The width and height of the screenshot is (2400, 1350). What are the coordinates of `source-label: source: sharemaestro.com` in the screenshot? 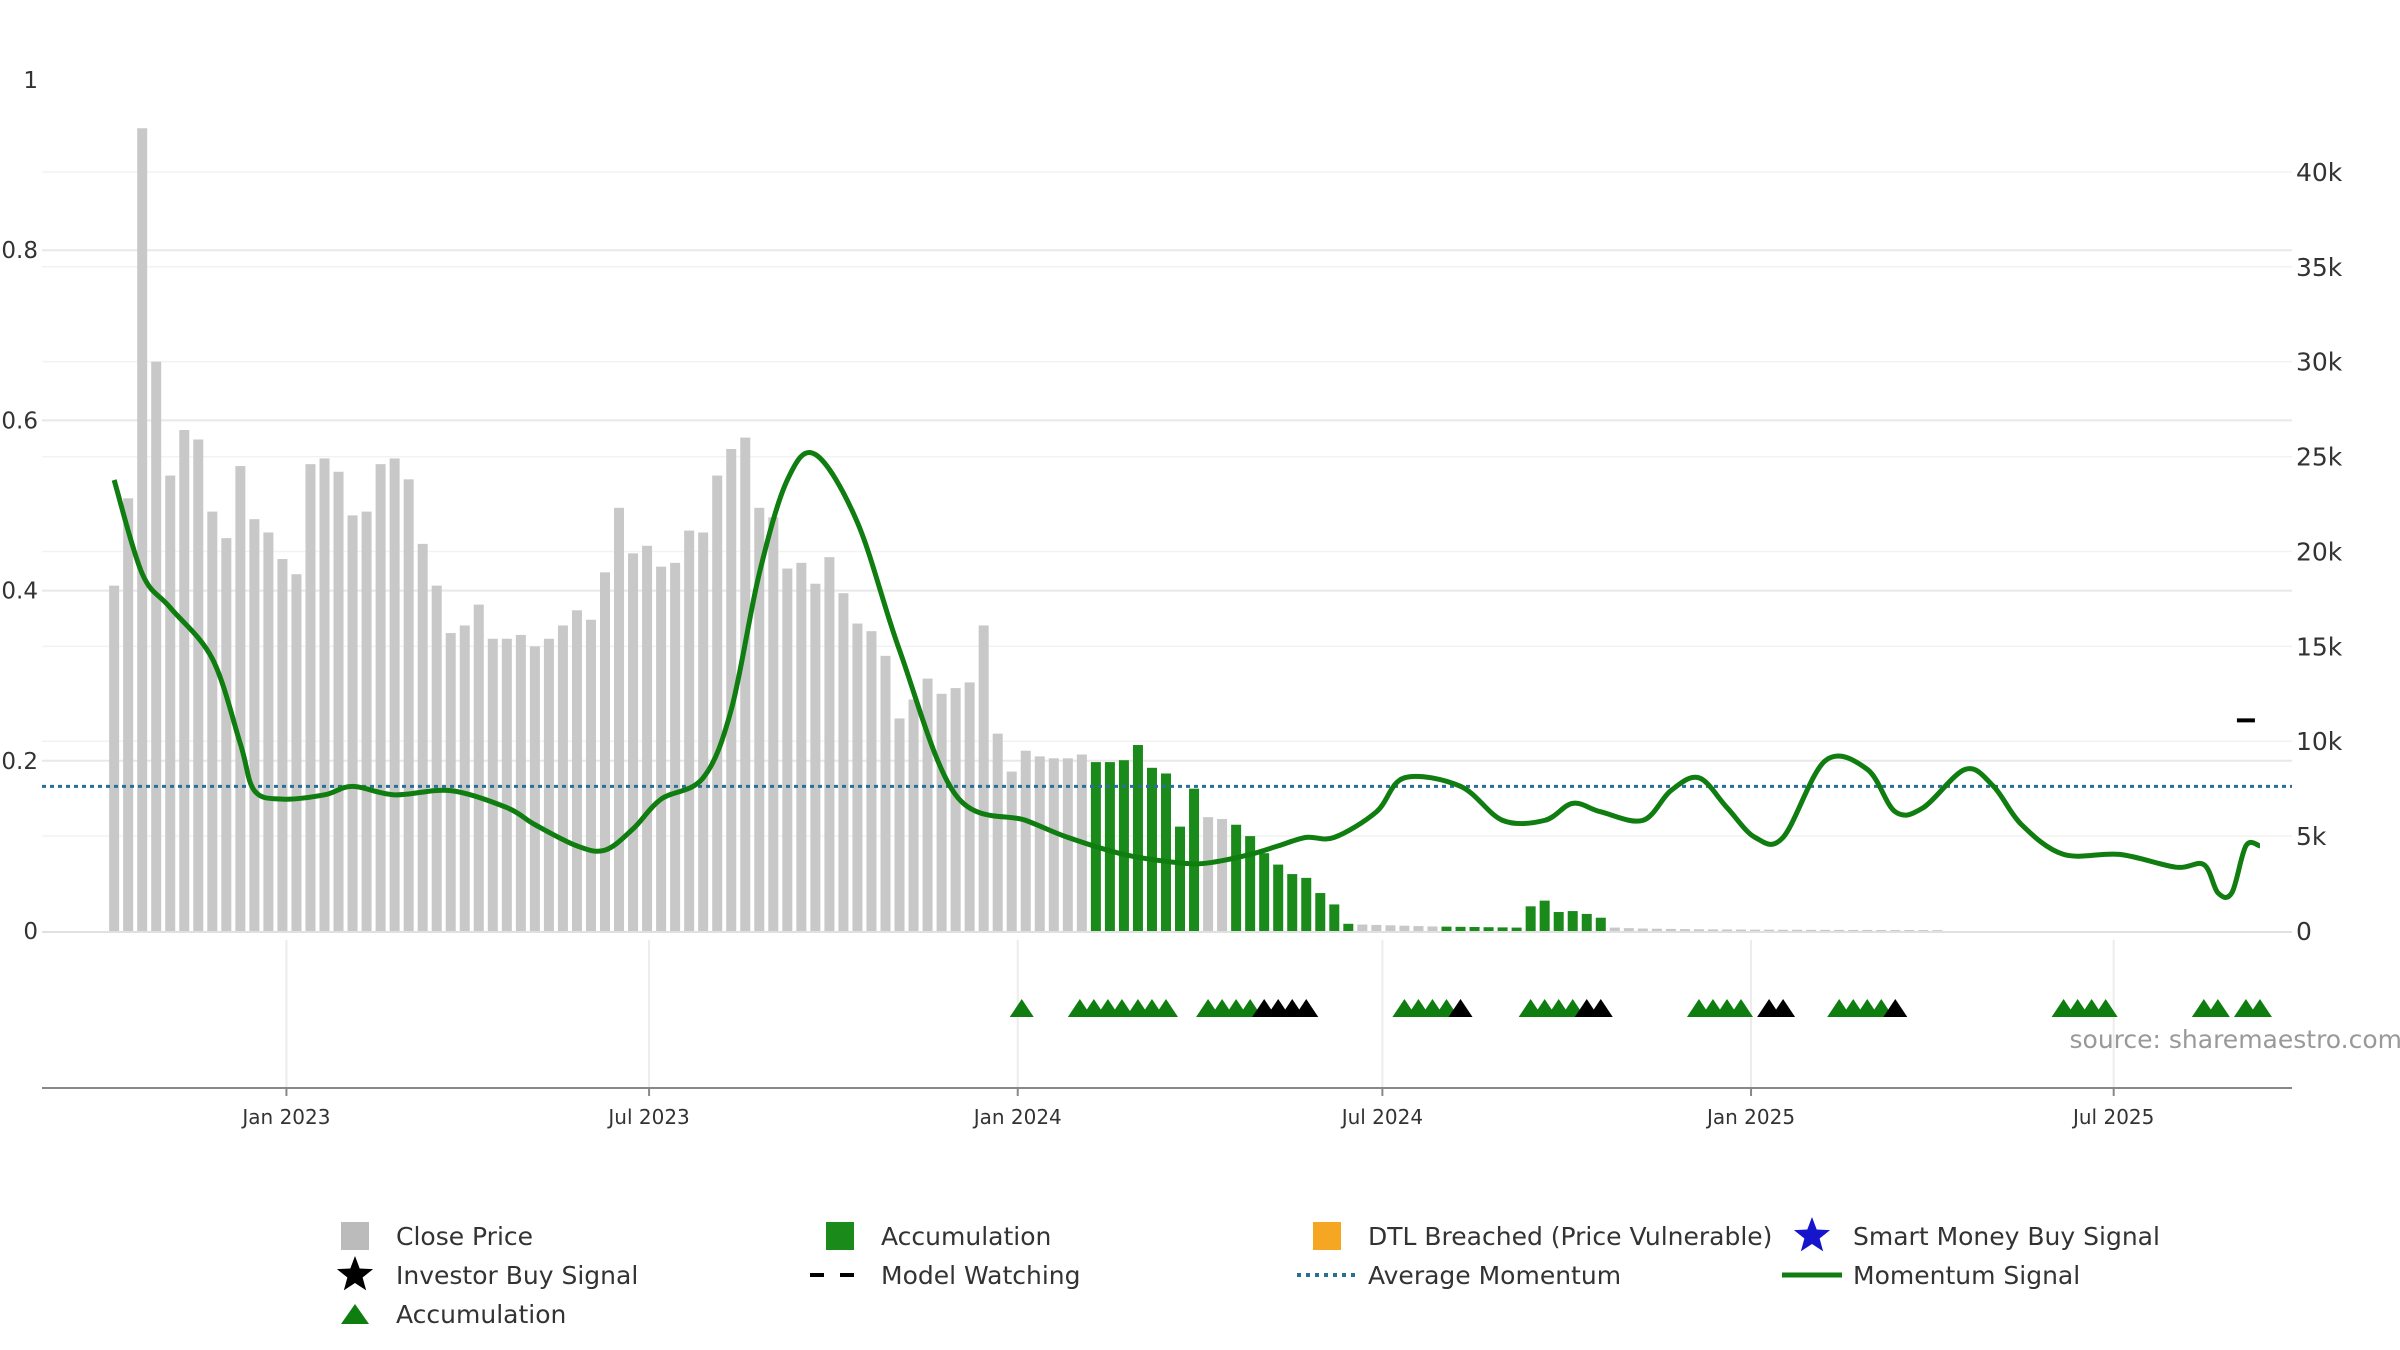 It's located at (2235, 1039).